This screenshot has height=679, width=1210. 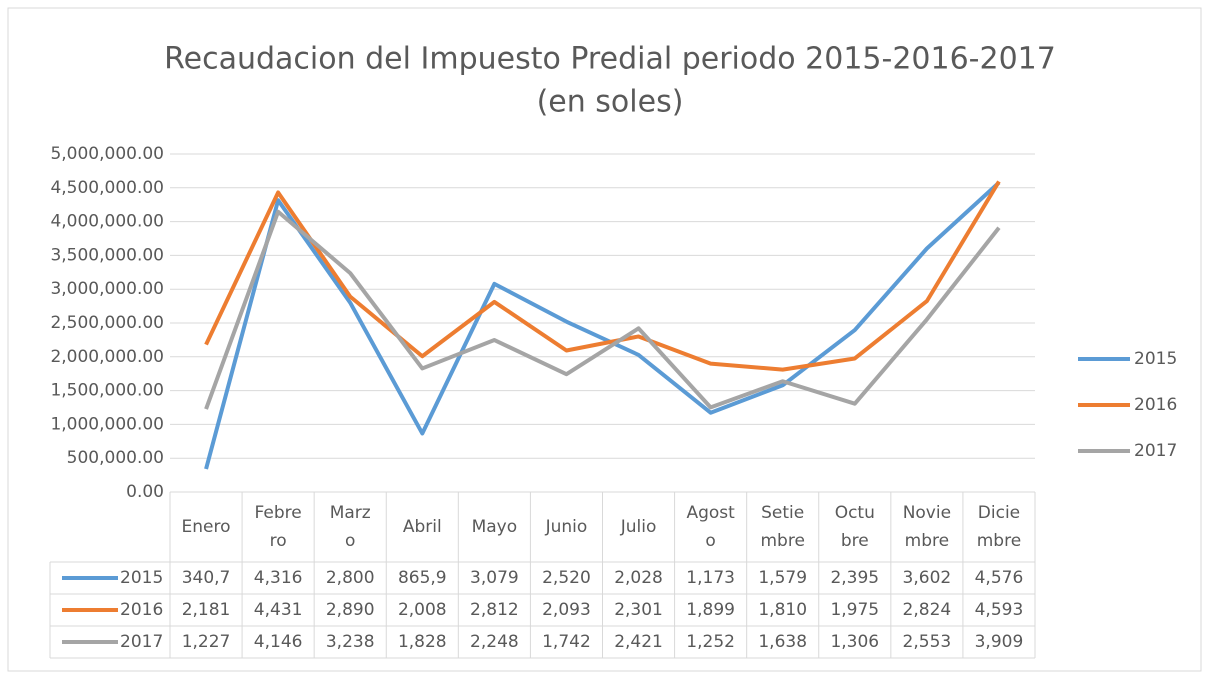 What do you see at coordinates (782, 578) in the screenshot?
I see `table-value: 1,579` at bounding box center [782, 578].